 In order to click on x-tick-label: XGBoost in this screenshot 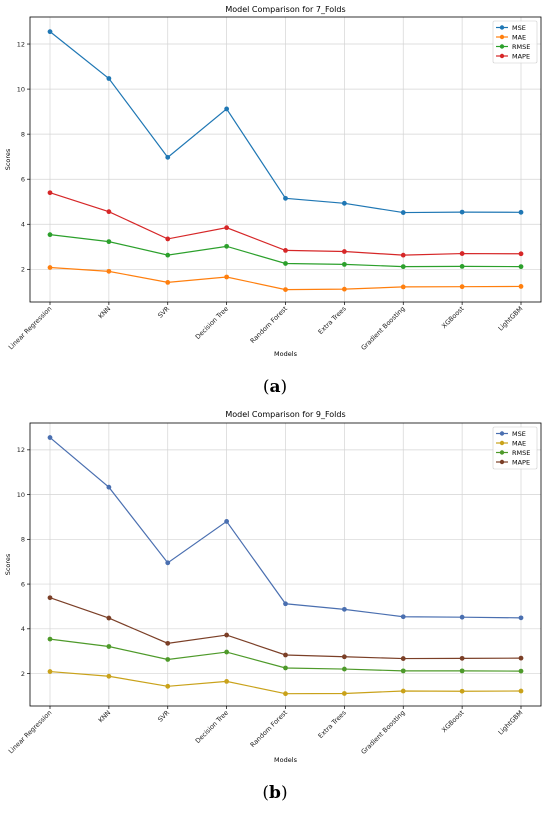, I will do `click(453, 317)`.